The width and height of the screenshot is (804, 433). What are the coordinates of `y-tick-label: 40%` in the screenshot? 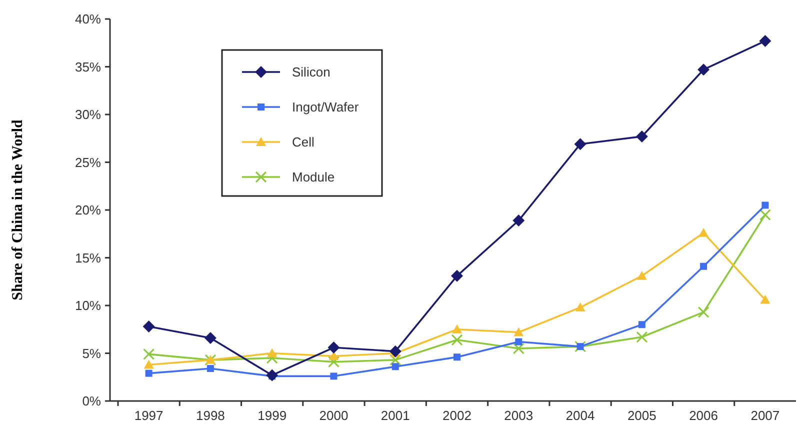 It's located at (88, 19).